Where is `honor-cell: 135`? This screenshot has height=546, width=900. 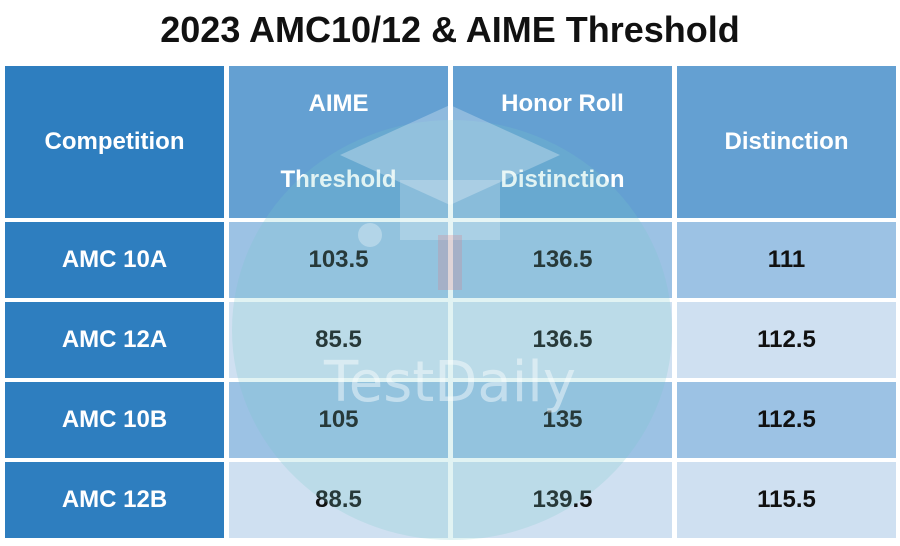
honor-cell: 135 is located at coordinates (562, 420).